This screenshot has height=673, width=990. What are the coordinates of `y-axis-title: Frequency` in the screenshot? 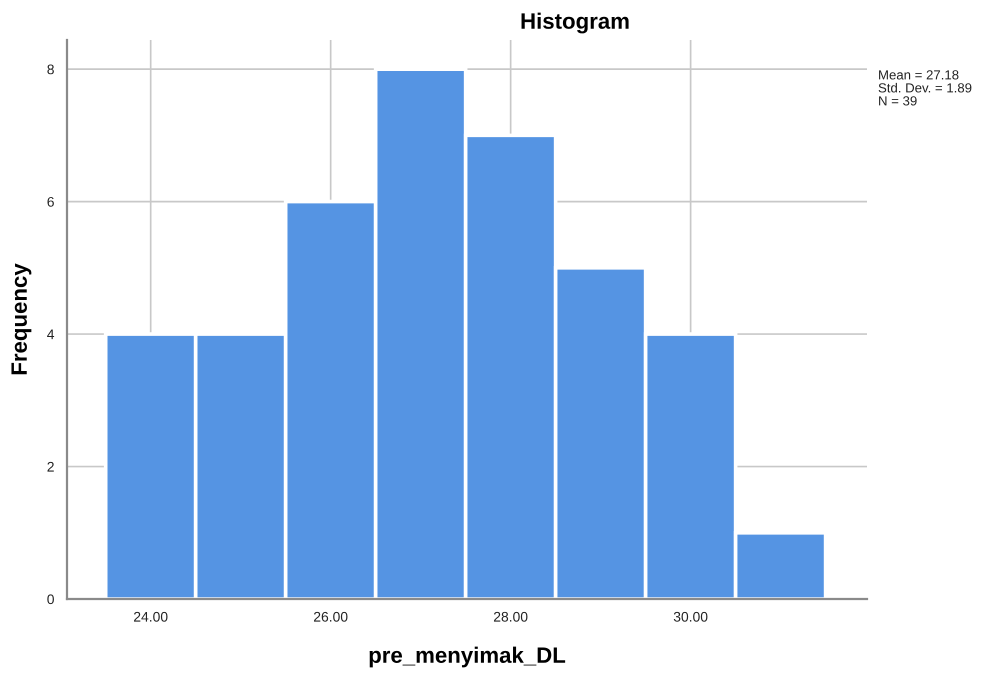 It's located at (21, 318).